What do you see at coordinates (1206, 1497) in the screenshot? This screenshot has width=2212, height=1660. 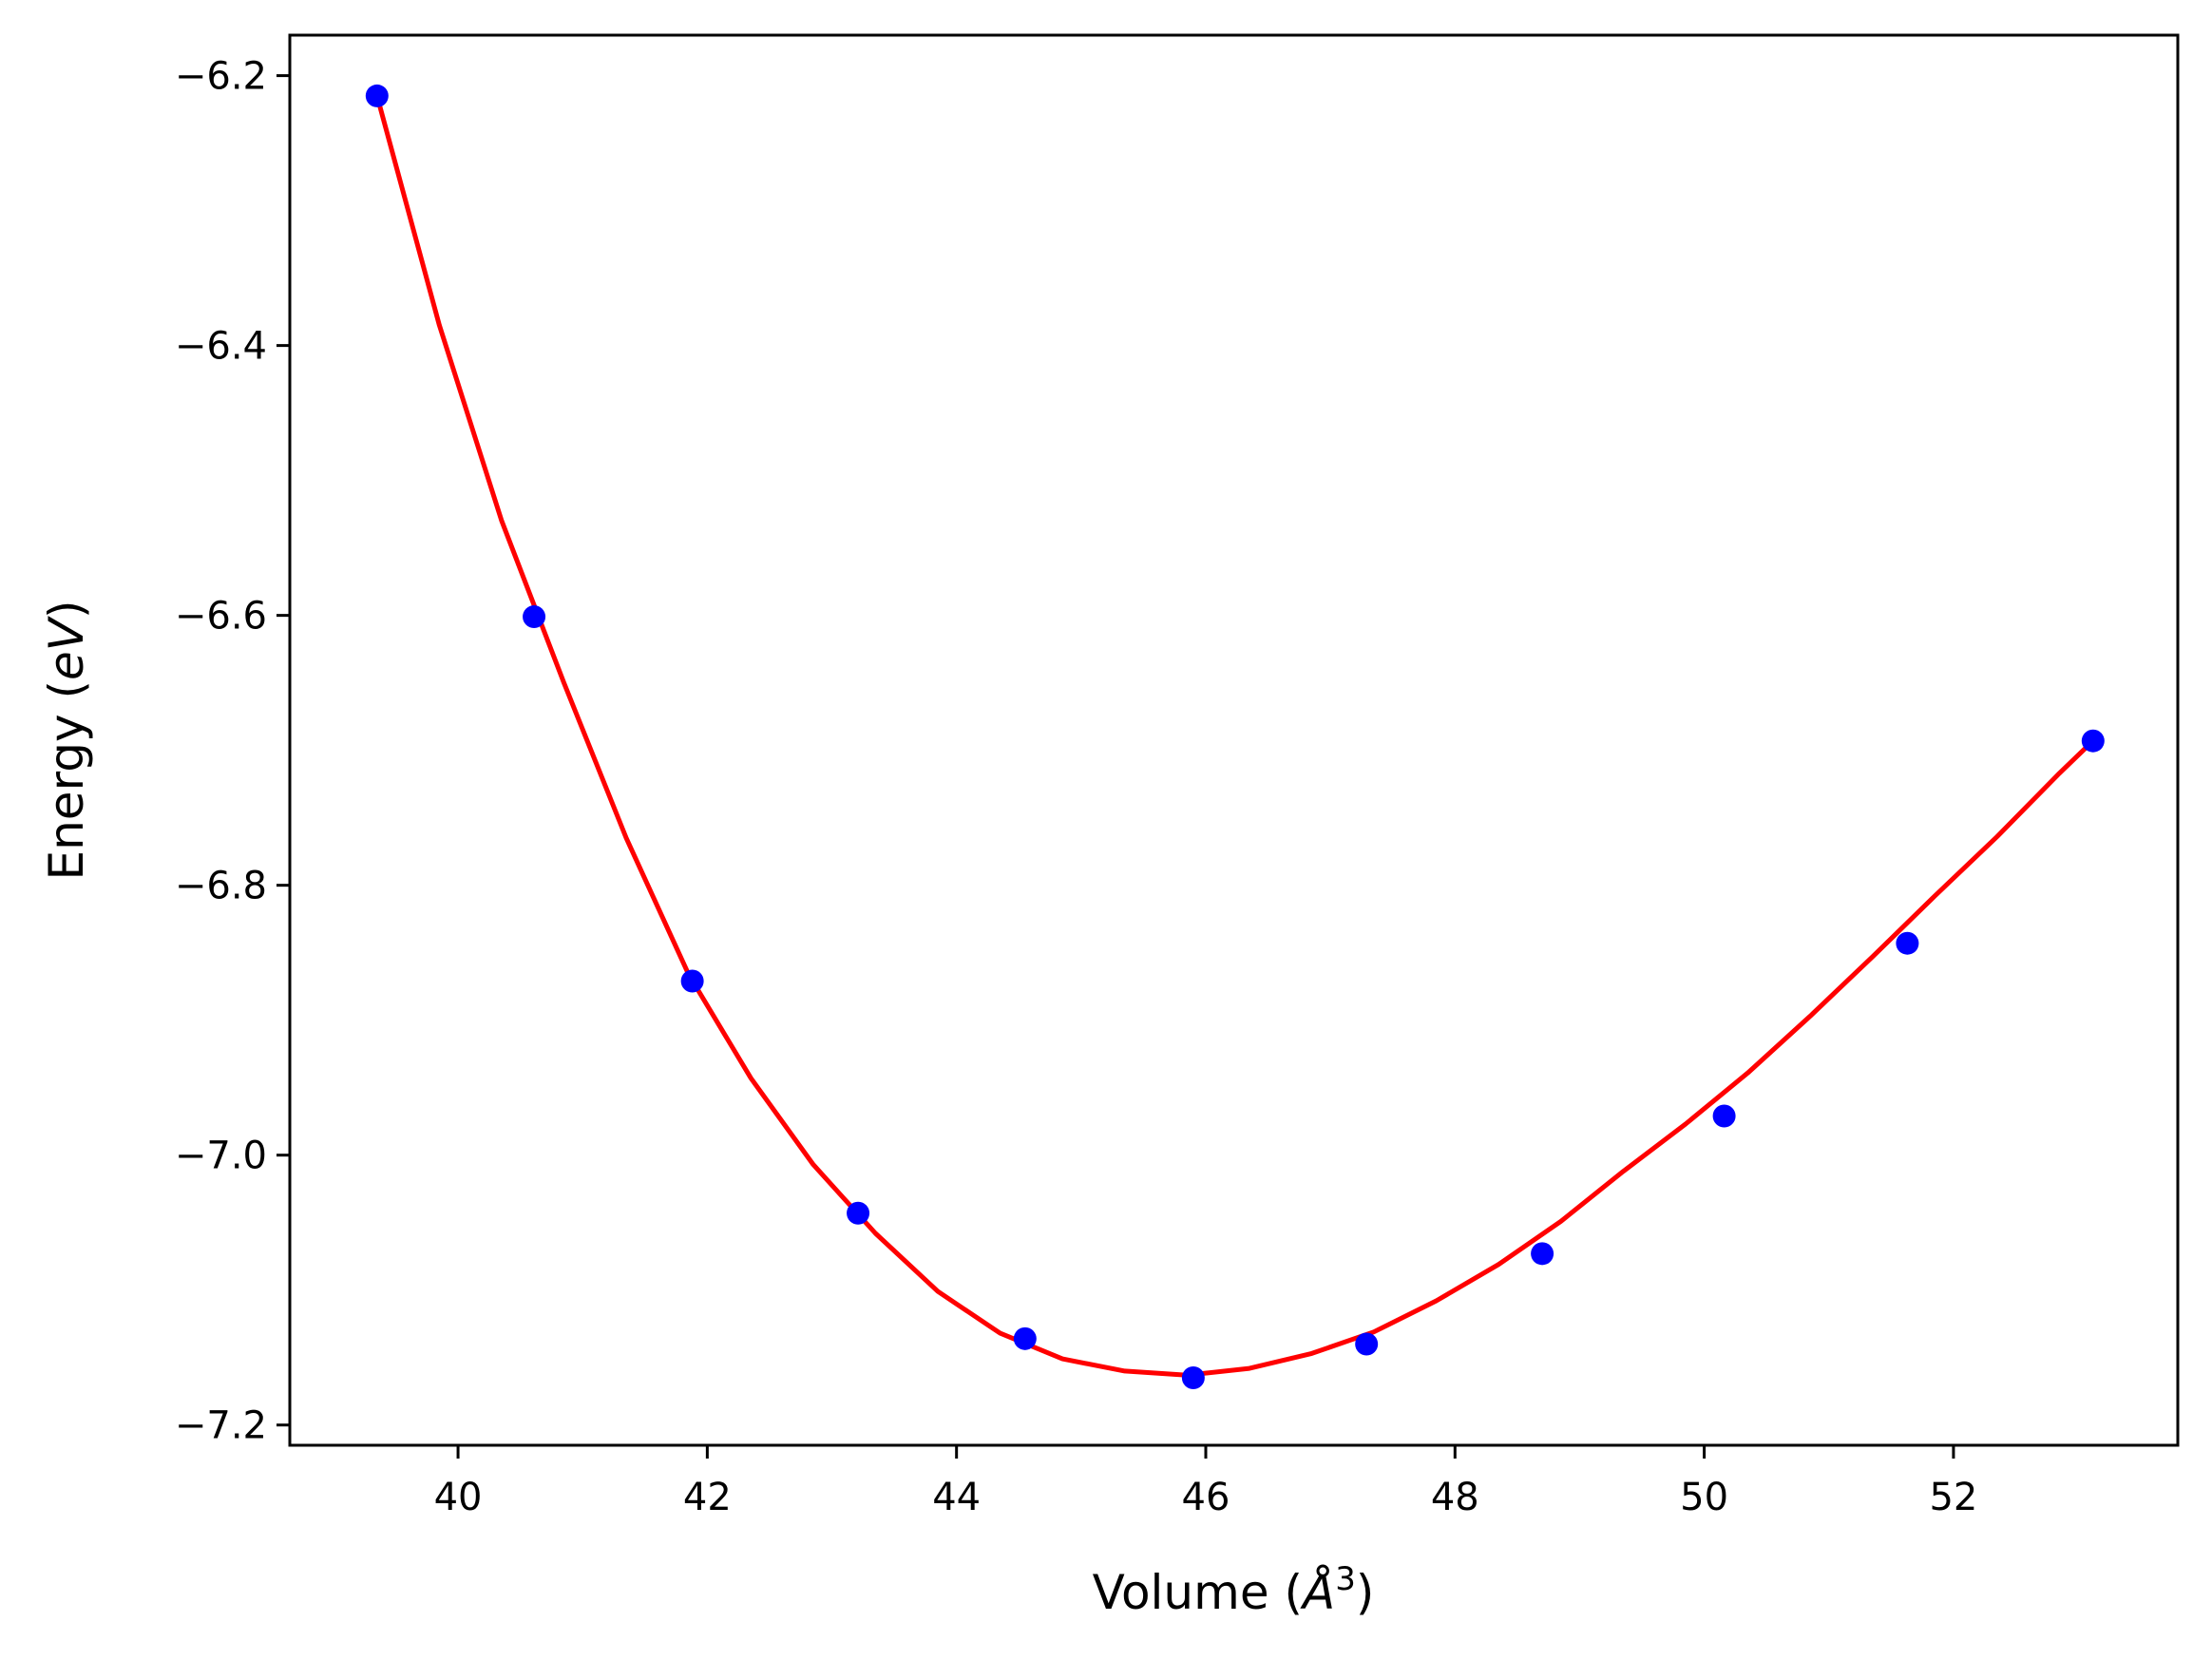 I see `x-tick-label: 46` at bounding box center [1206, 1497].